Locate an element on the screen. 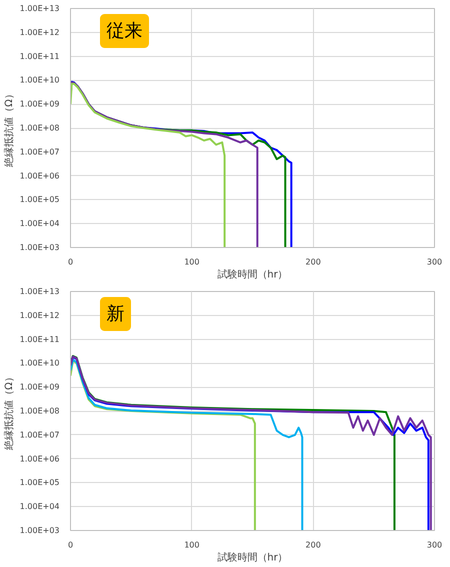 Image resolution: width=450 pixels, height=567 pixels. annotation: 従来 is located at coordinates (124, 31).